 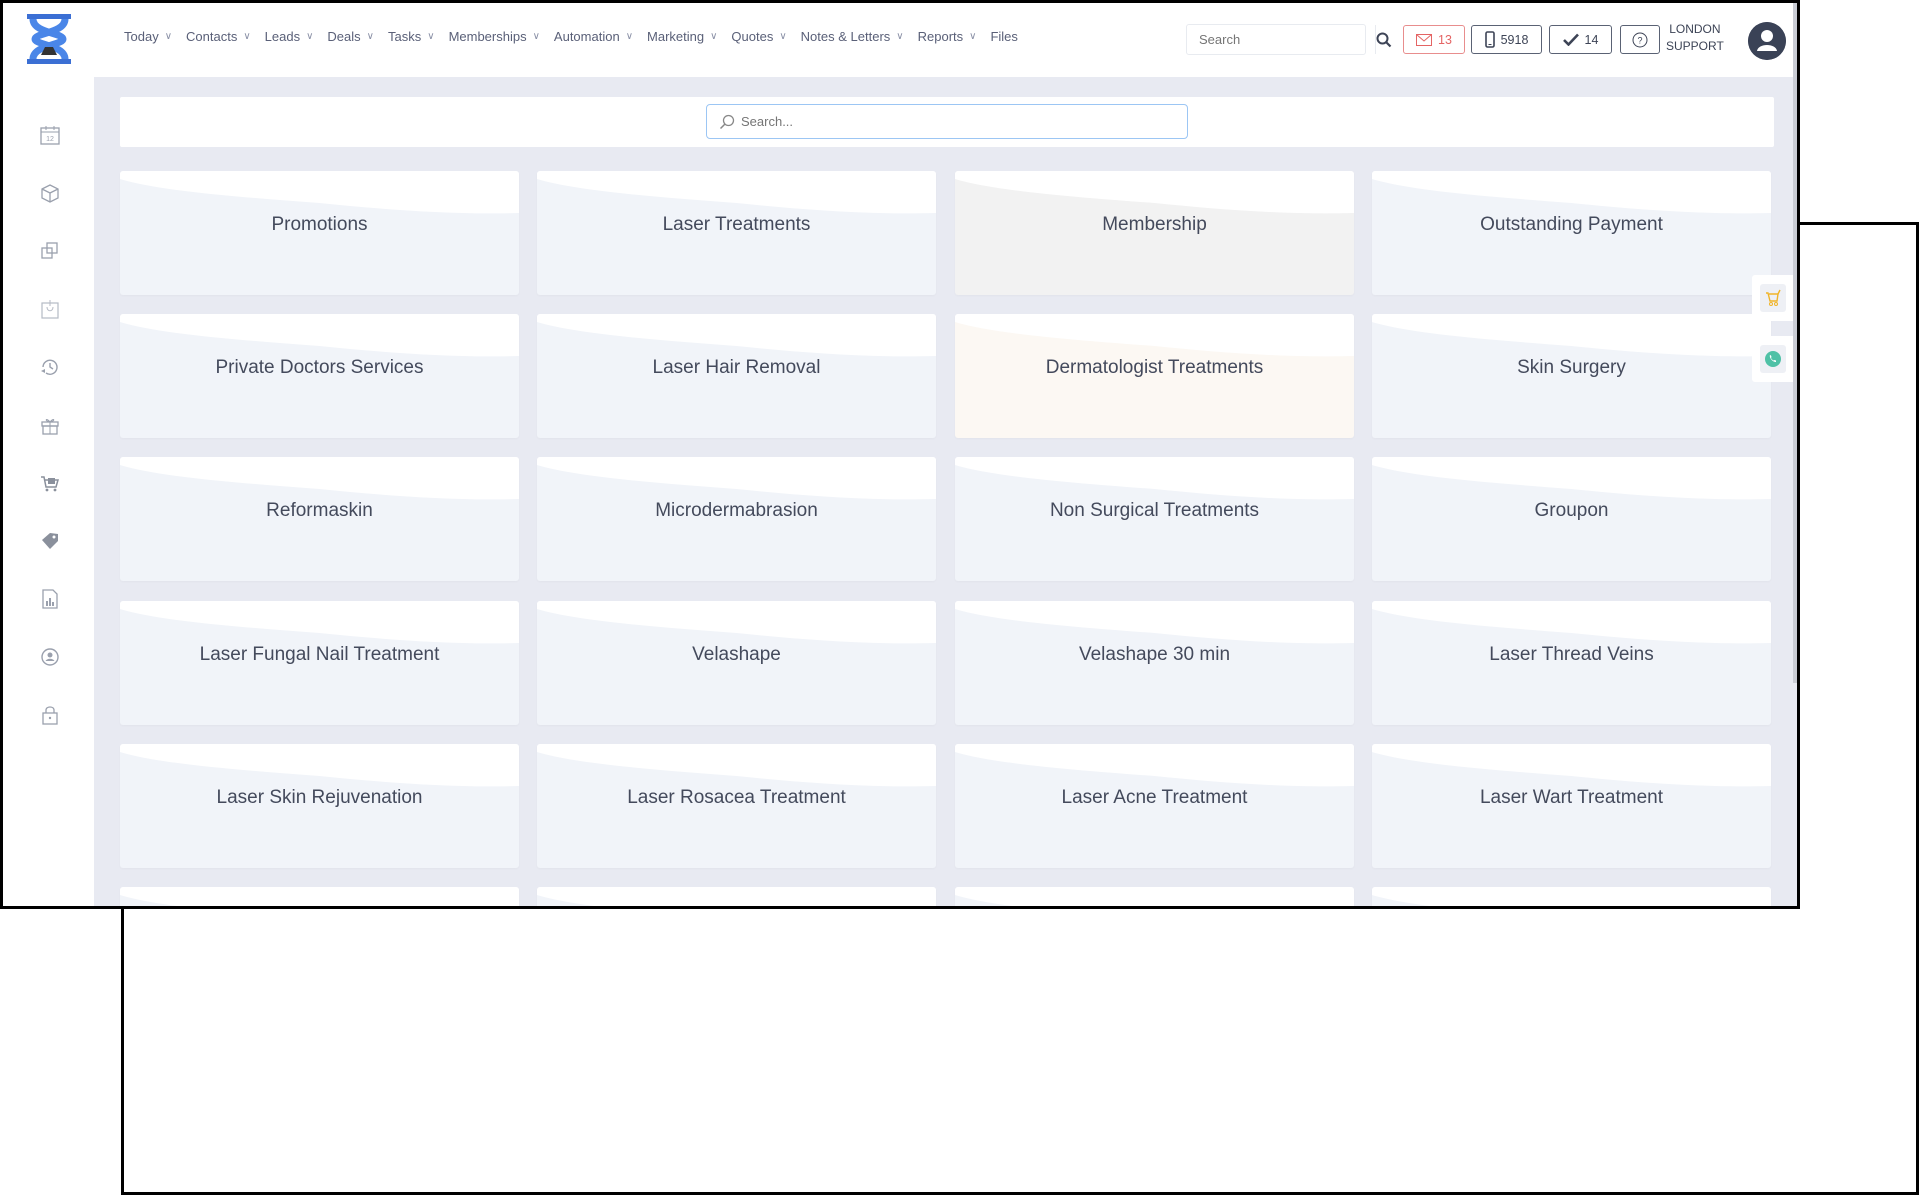 I want to click on nav-memberships: Memberships ∨, so click(x=494, y=36).